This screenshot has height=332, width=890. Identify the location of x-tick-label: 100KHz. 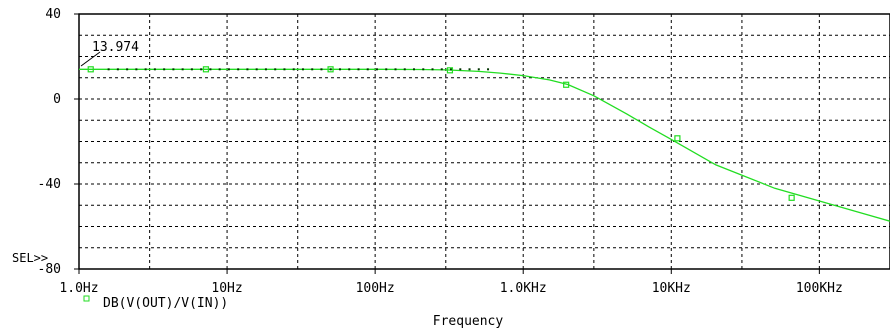
(819, 288).